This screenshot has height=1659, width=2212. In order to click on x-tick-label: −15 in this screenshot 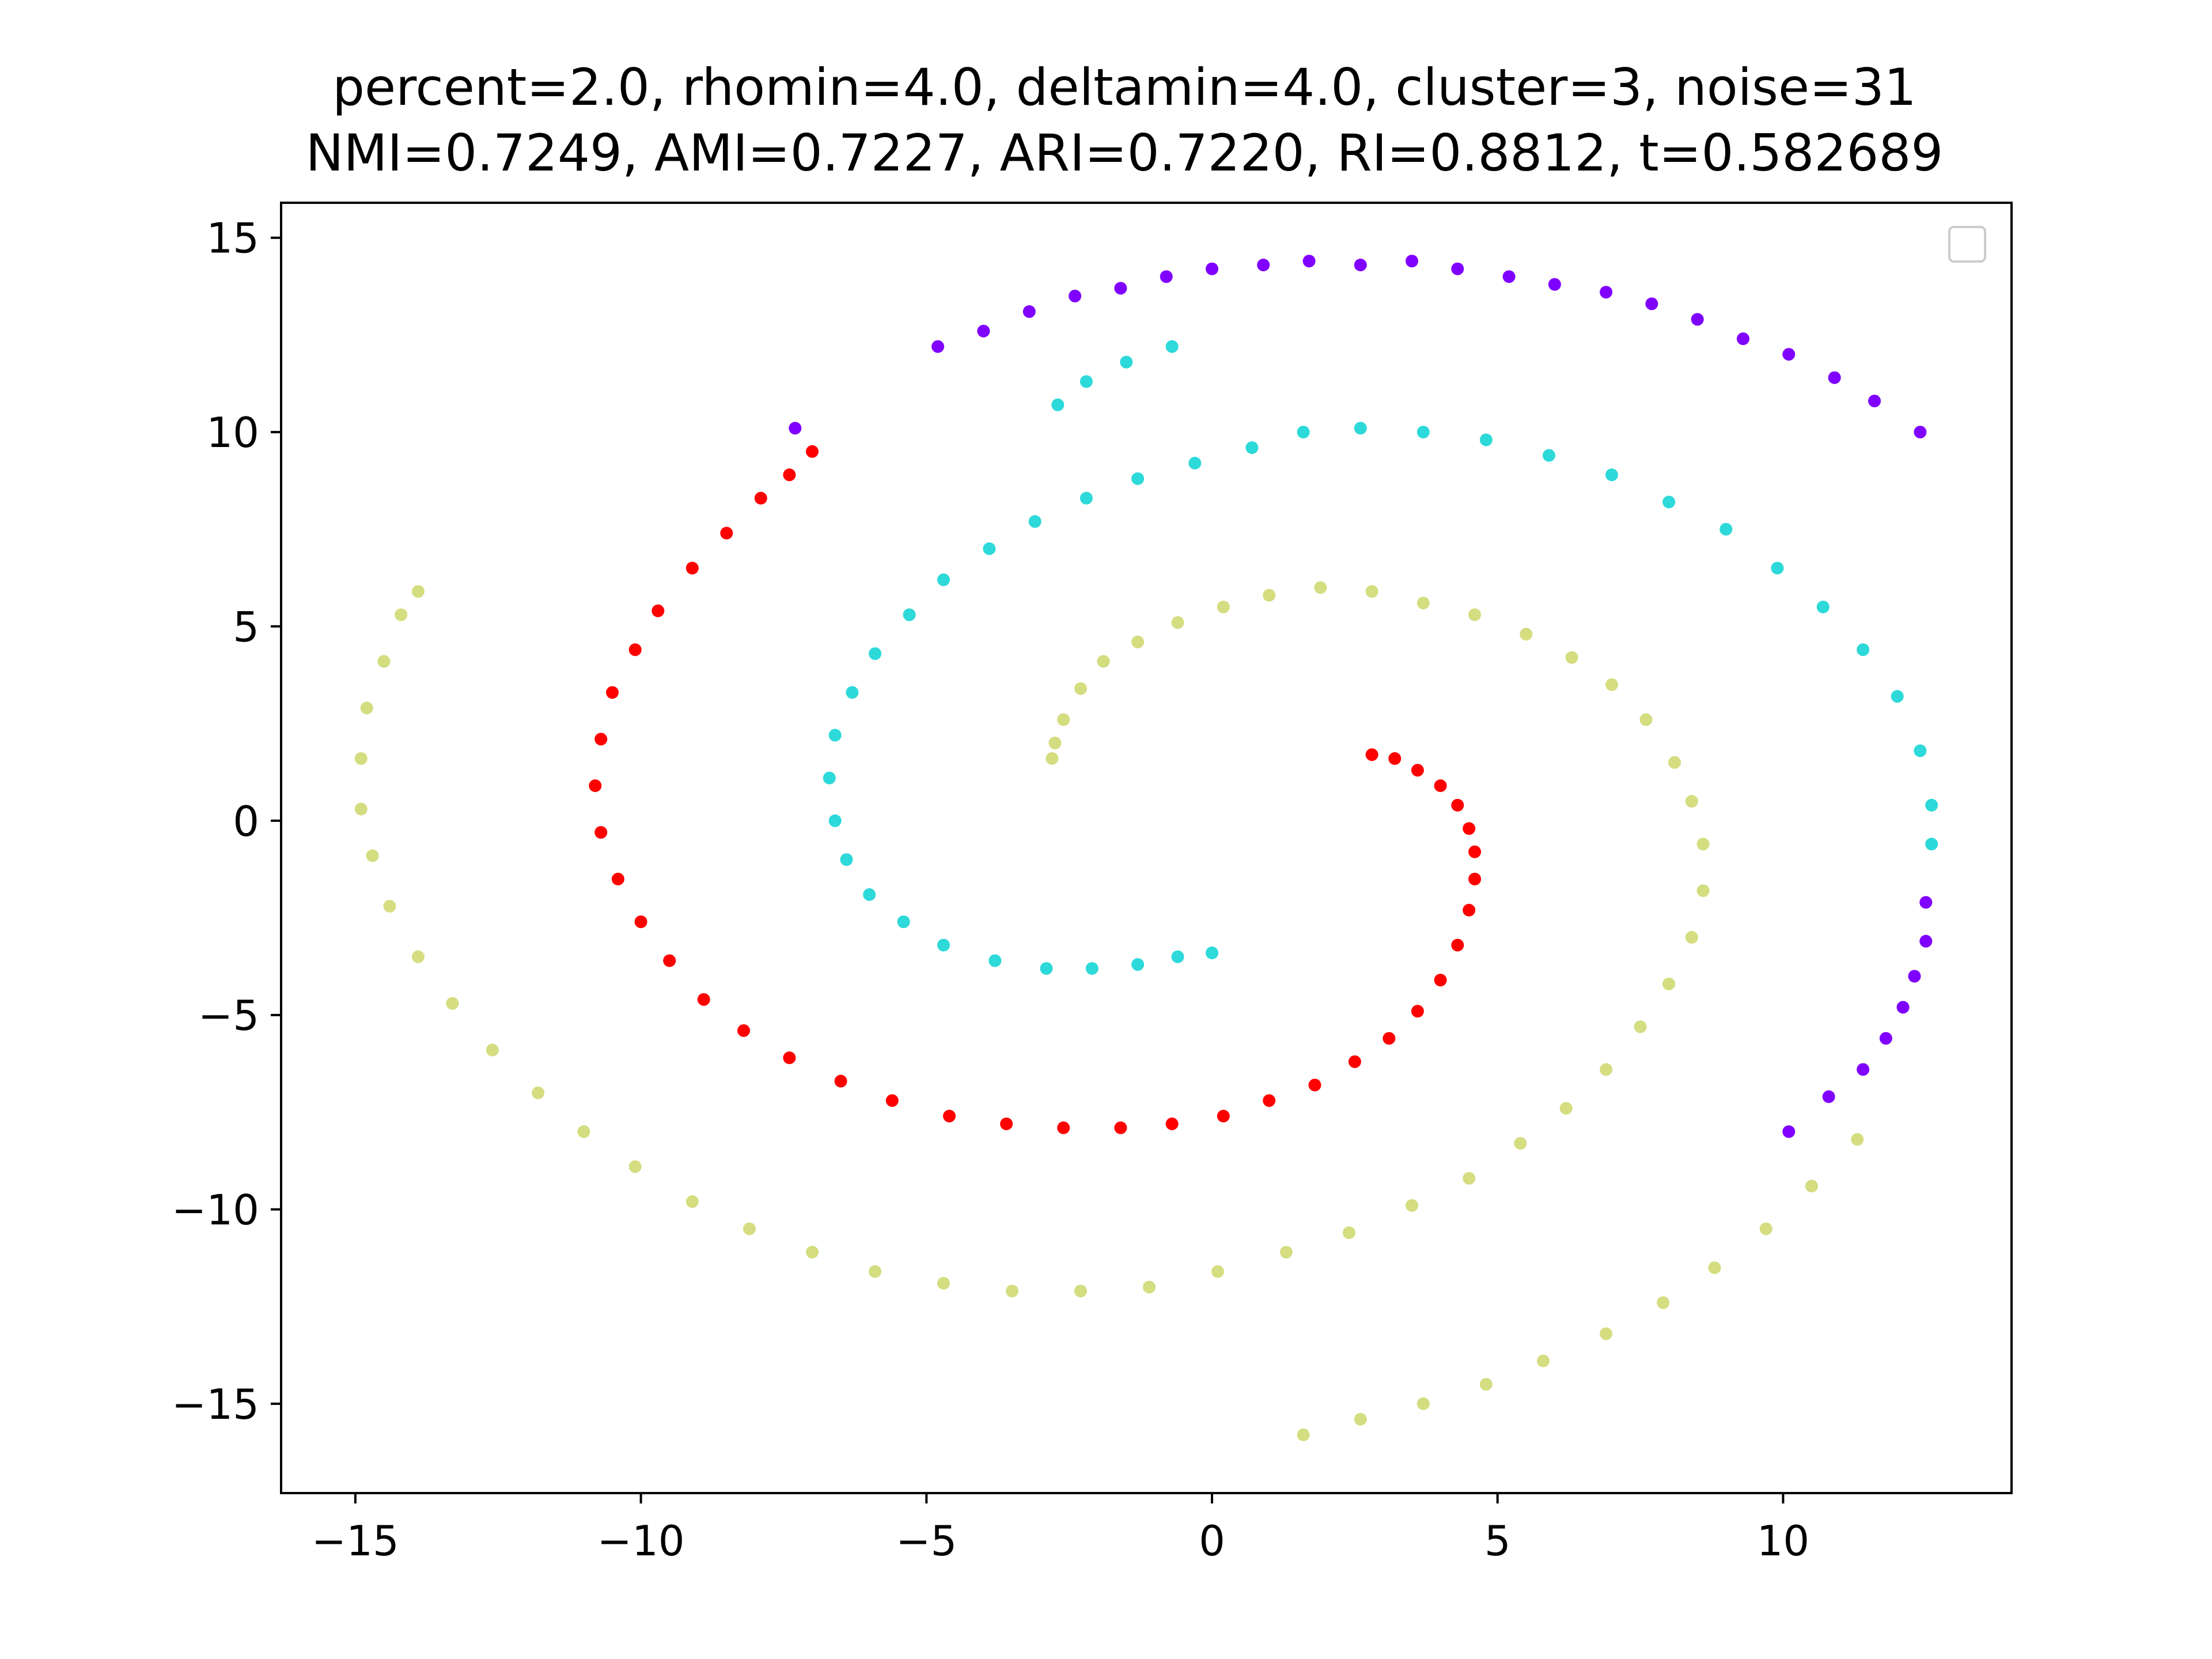, I will do `click(355, 1541)`.